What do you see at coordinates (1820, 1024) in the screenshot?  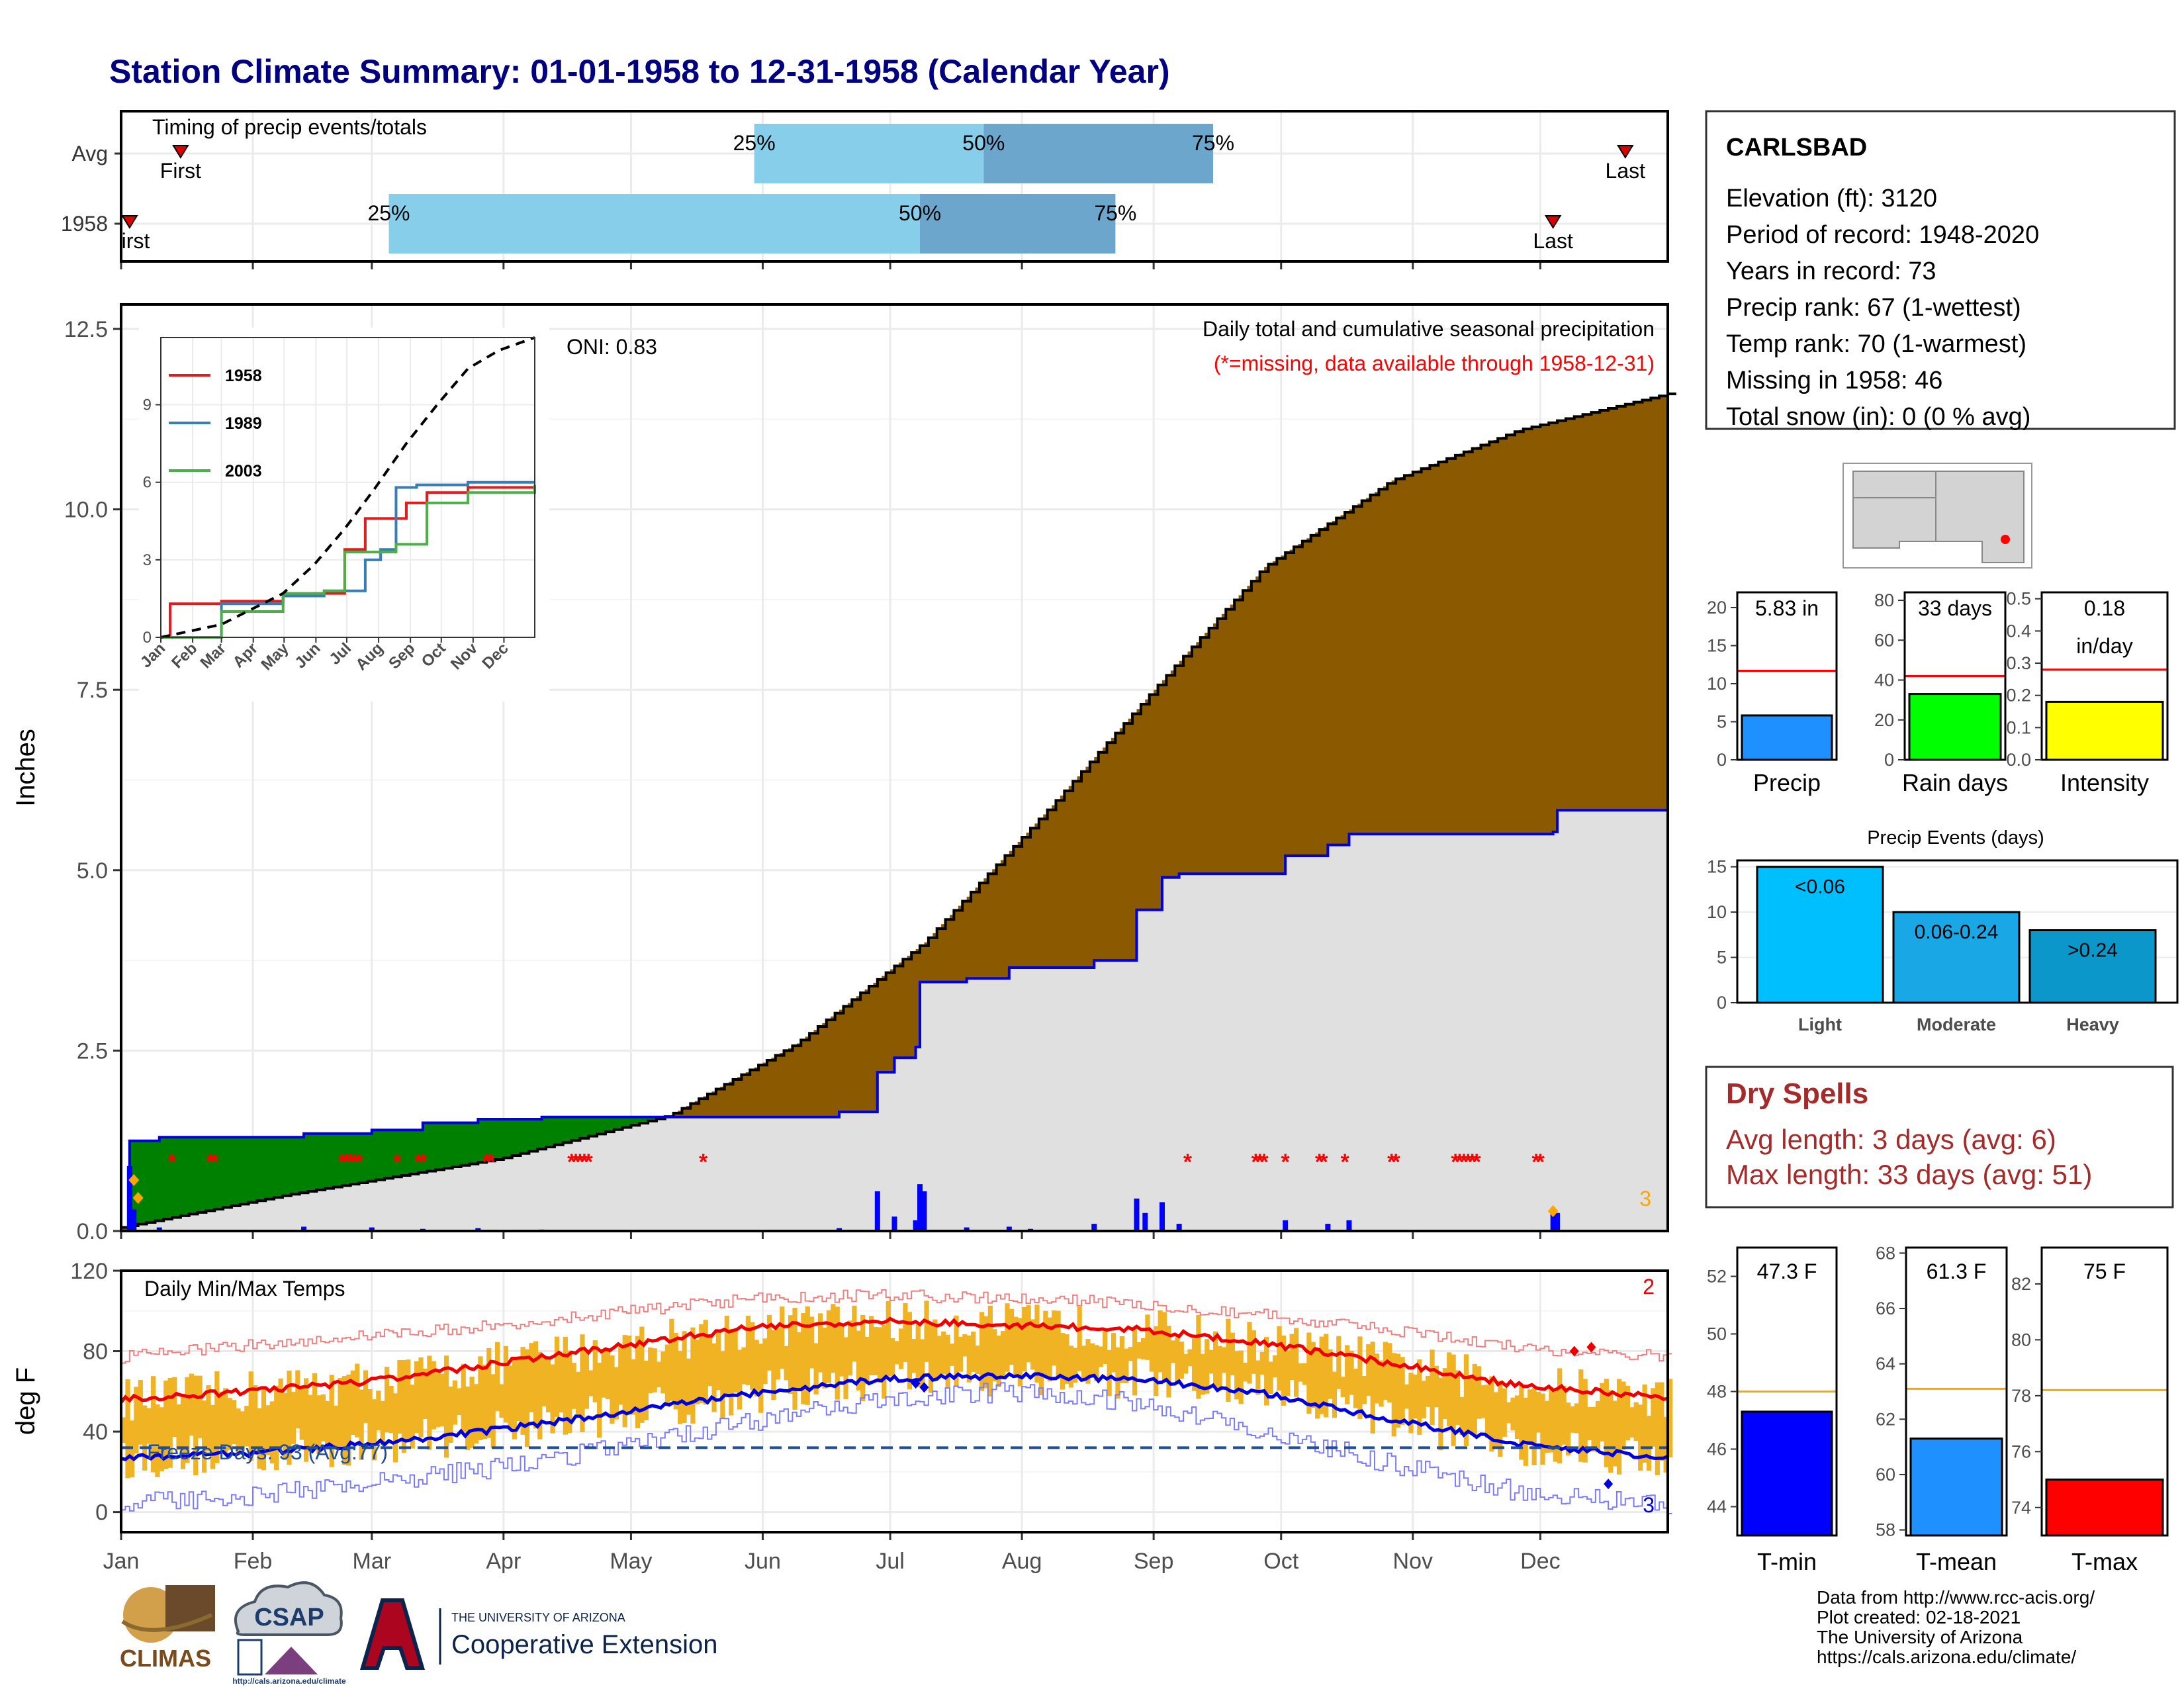 I see `events-category-label: Light` at bounding box center [1820, 1024].